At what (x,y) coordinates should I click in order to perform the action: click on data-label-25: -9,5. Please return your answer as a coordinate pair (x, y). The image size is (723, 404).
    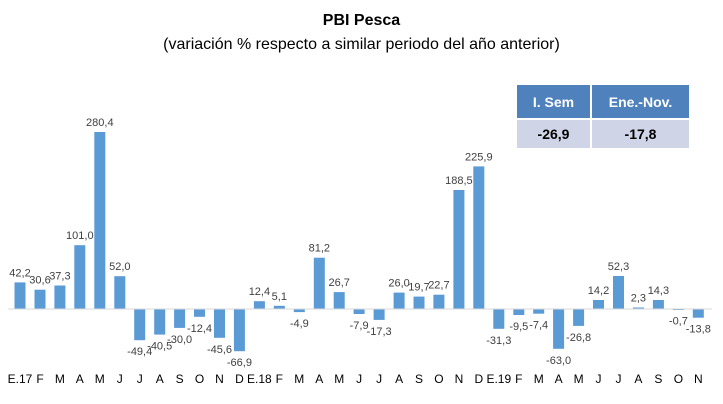
    Looking at the image, I should click on (518, 327).